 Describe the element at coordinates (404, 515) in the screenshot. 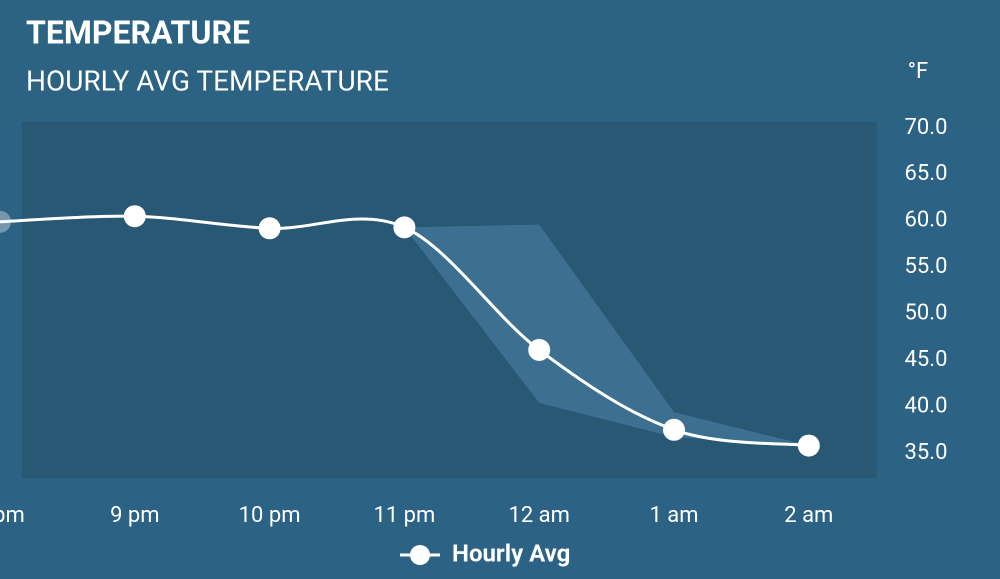

I see `x-tick-label: 11 pm` at that location.